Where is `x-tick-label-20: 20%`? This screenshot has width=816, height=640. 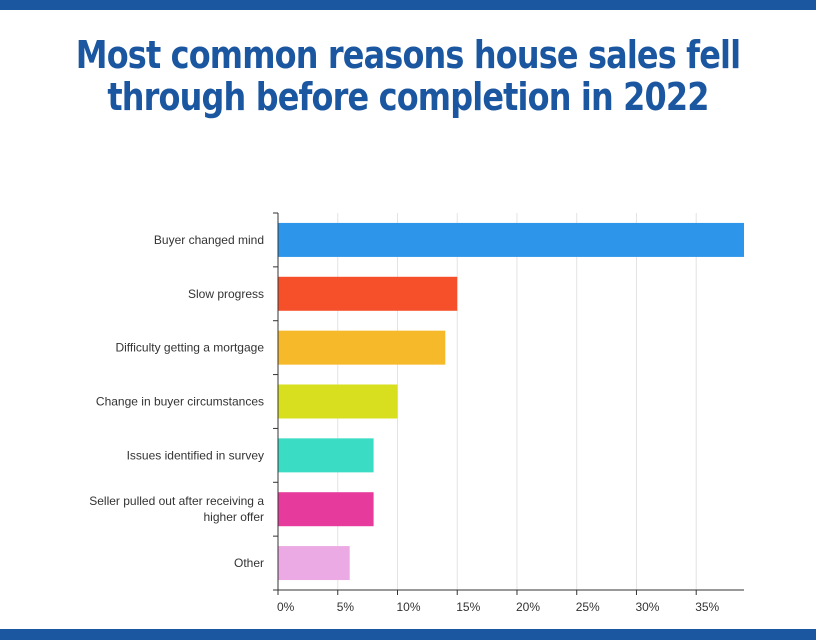
x-tick-label-20: 20% is located at coordinates (528, 607).